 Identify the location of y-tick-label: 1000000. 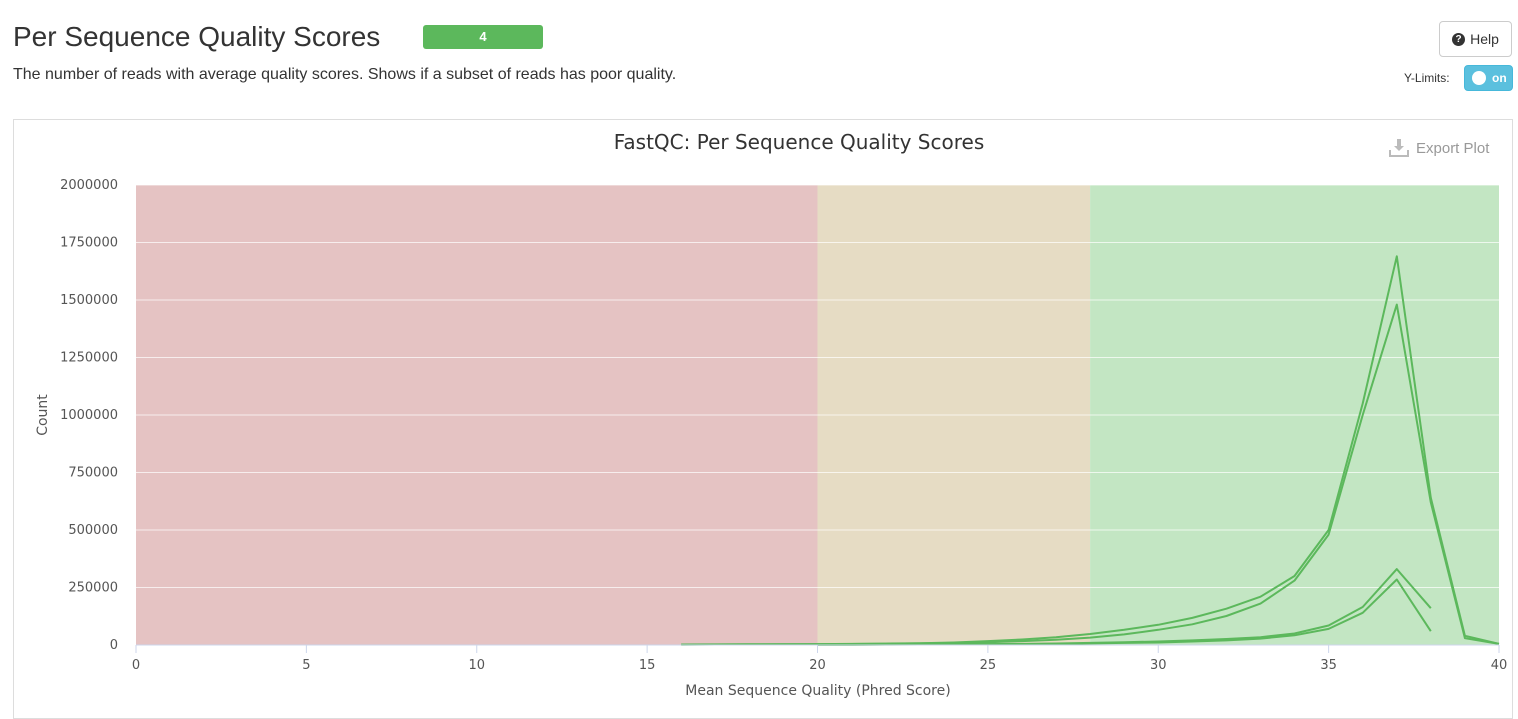
(89, 415).